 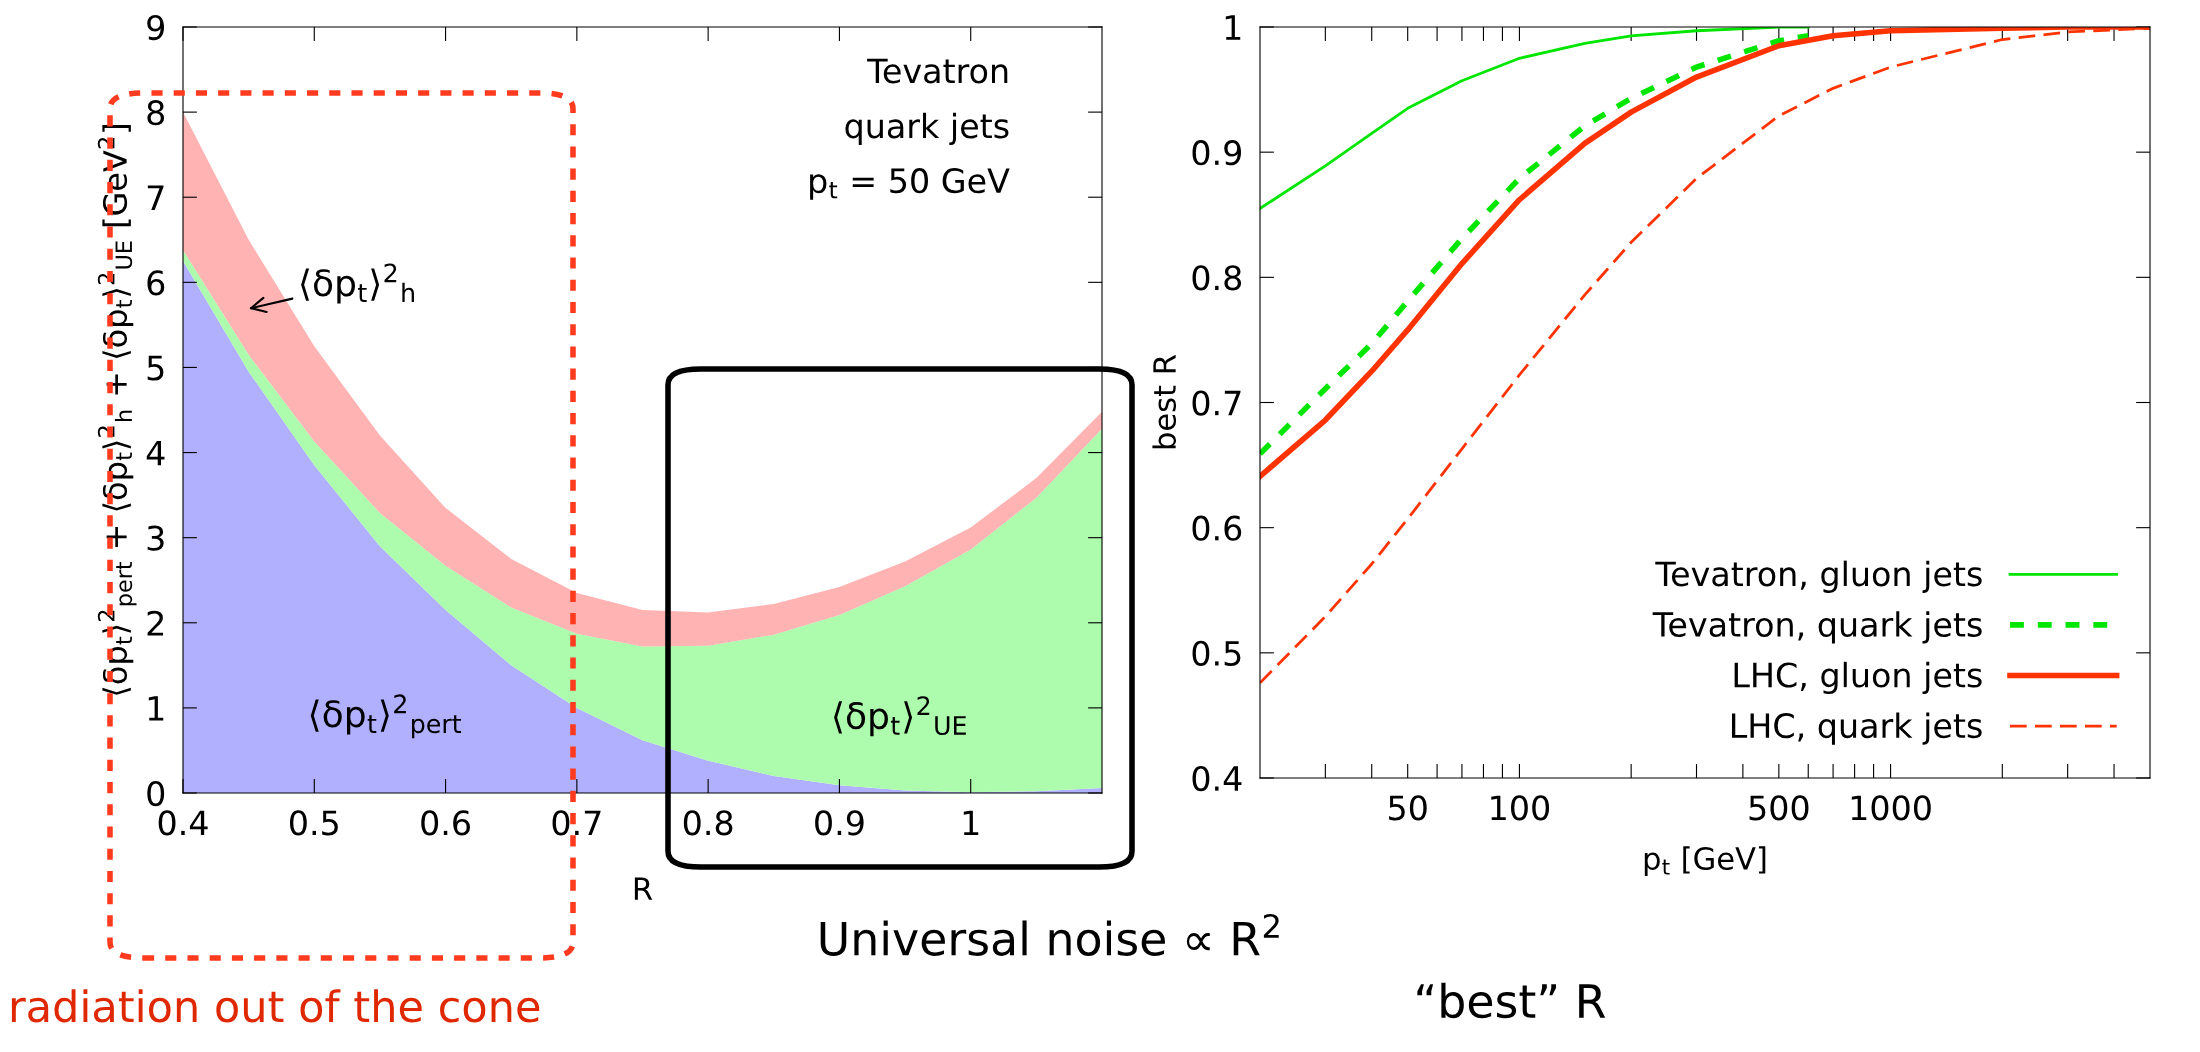 I want to click on x-tick-label: 0.5, so click(x=313, y=823).